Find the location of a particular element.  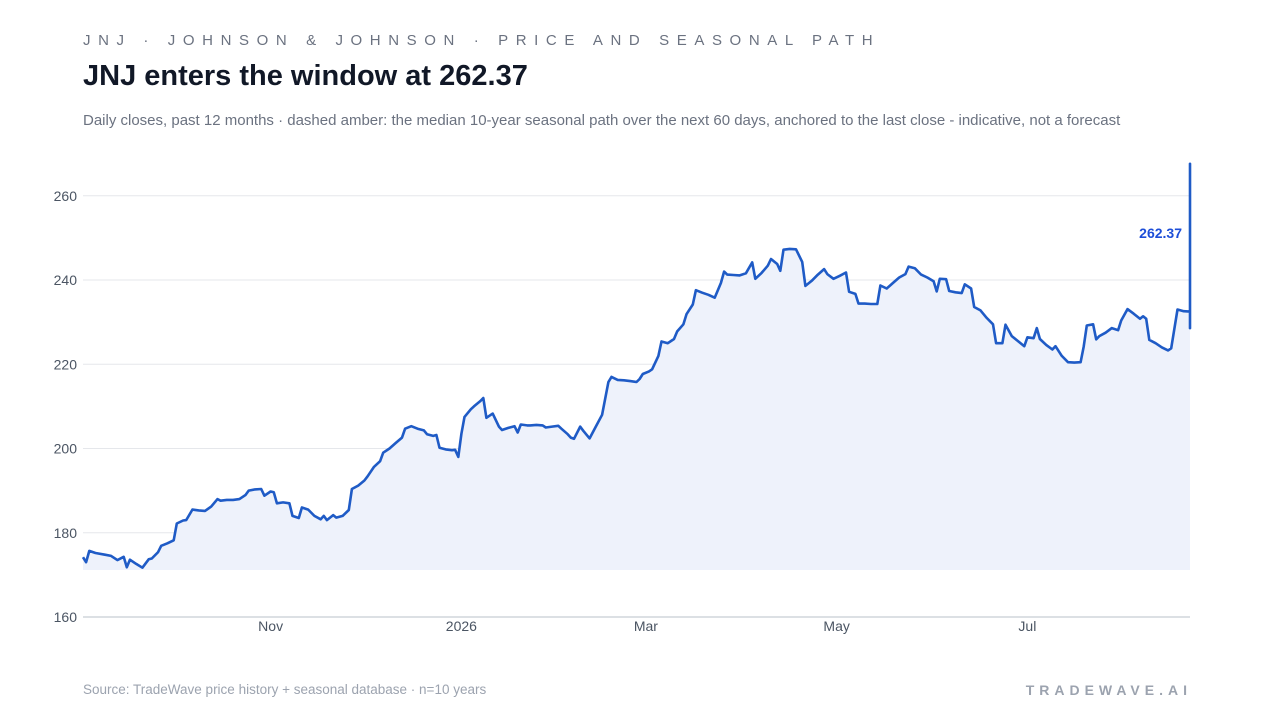

y-tick-label-240: 240 is located at coordinates (66, 280).